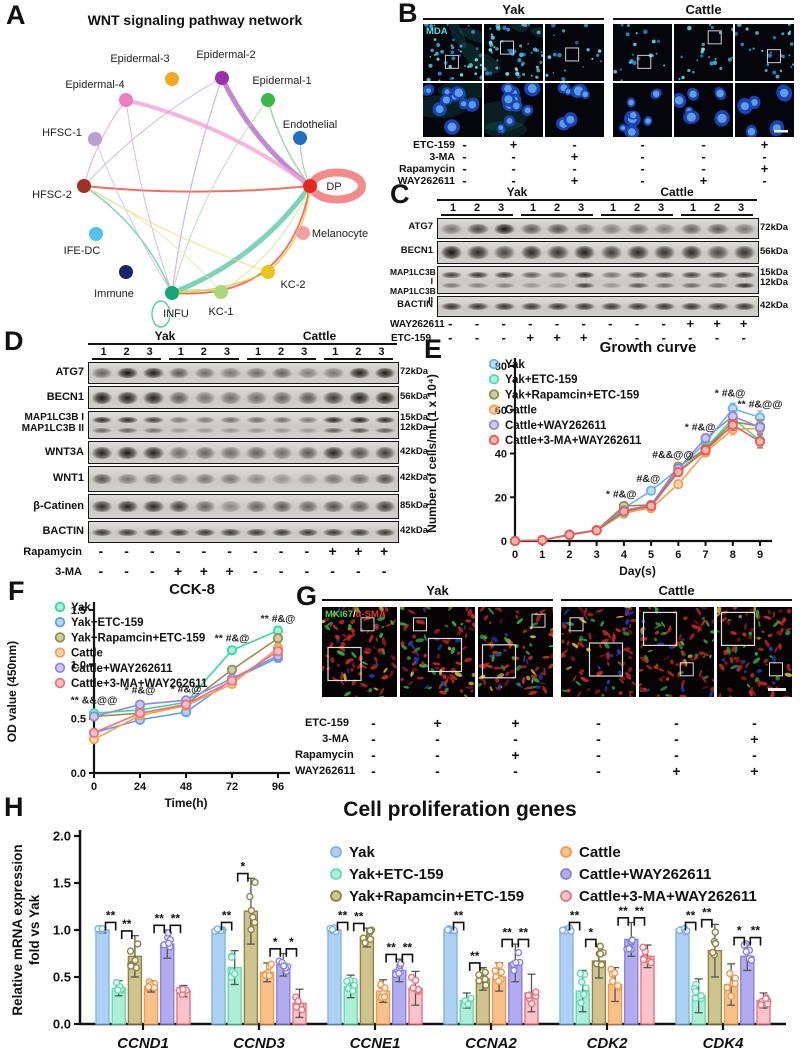 This screenshot has width=800, height=1064. Describe the element at coordinates (185, 803) in the screenshot. I see `x-axis-label: Time(h)` at that location.